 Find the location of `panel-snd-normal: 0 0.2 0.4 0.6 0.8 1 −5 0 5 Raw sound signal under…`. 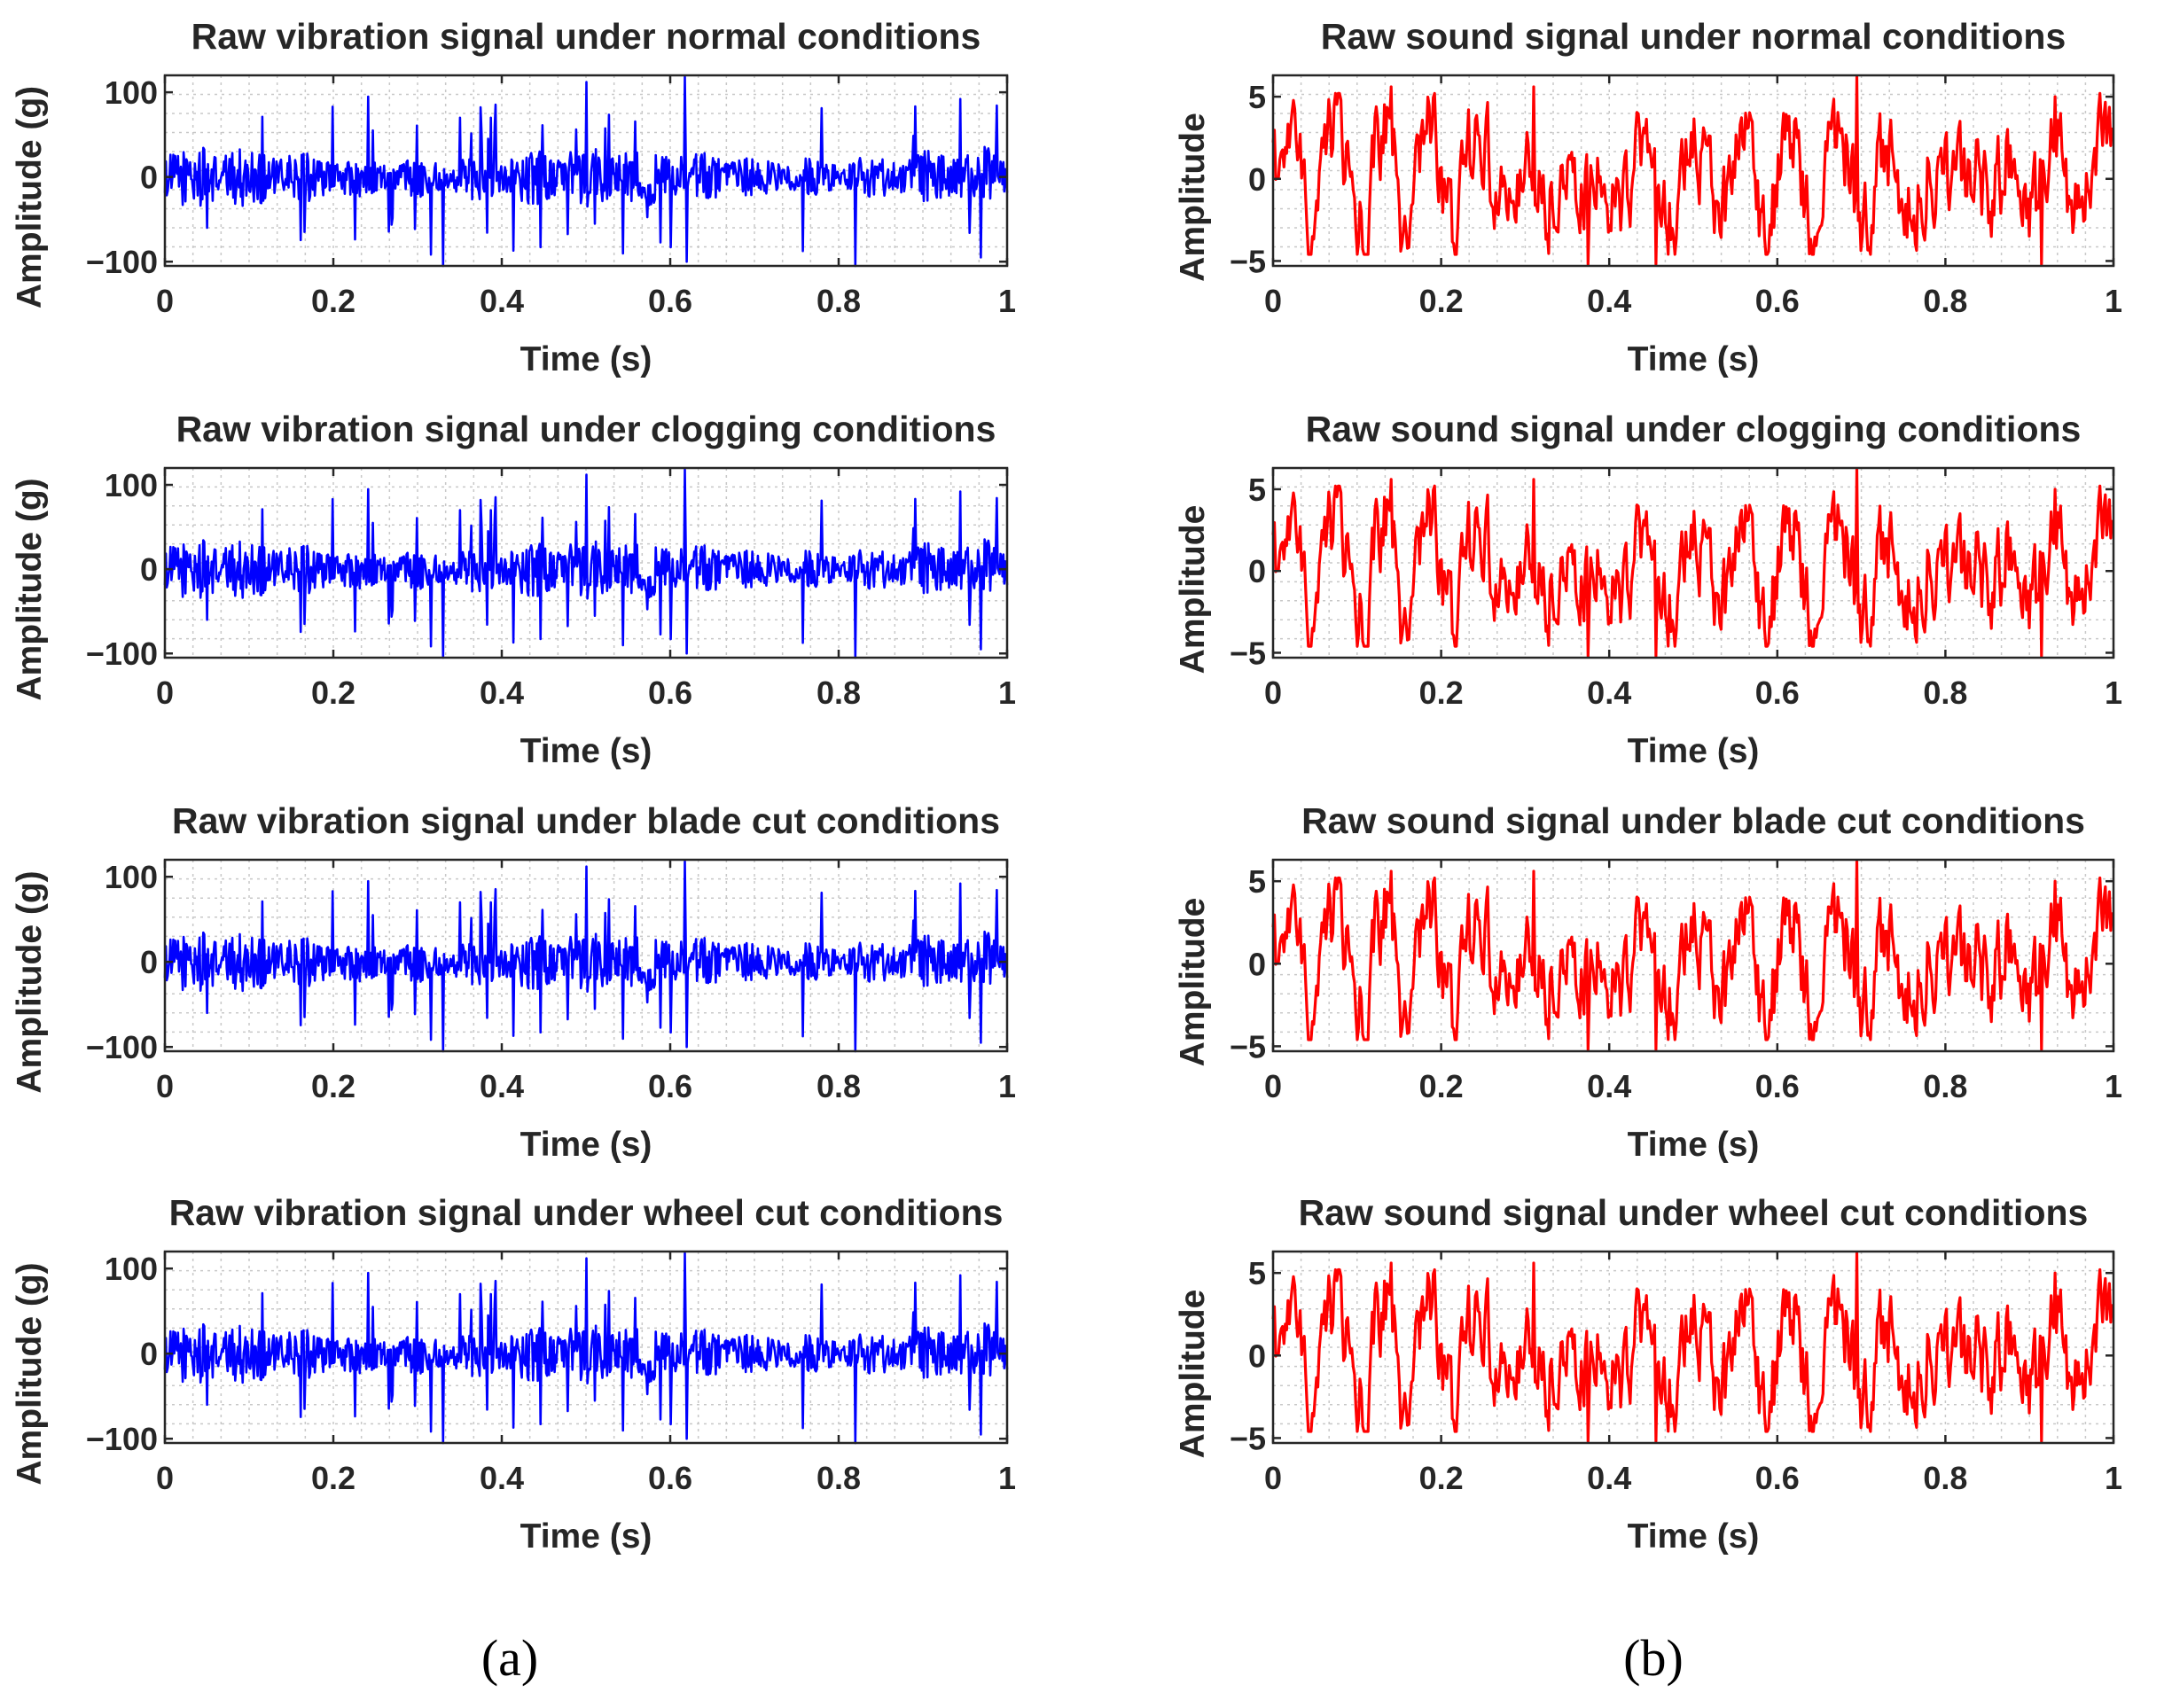

panel-snd-normal: 0 0.2 0.4 0.6 0.8 1 −5 0 5 Raw sound signal under… is located at coordinates (1648, 197).